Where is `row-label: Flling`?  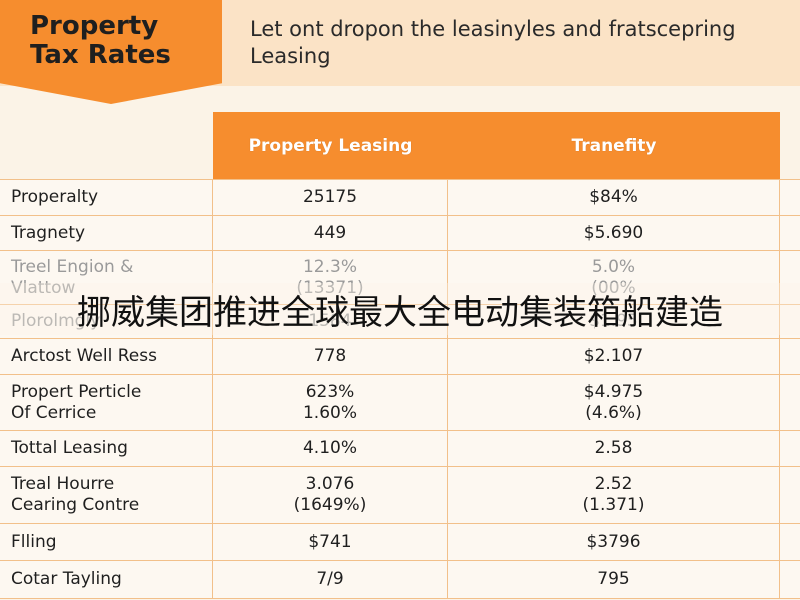
row-label: Flling is located at coordinates (106, 542).